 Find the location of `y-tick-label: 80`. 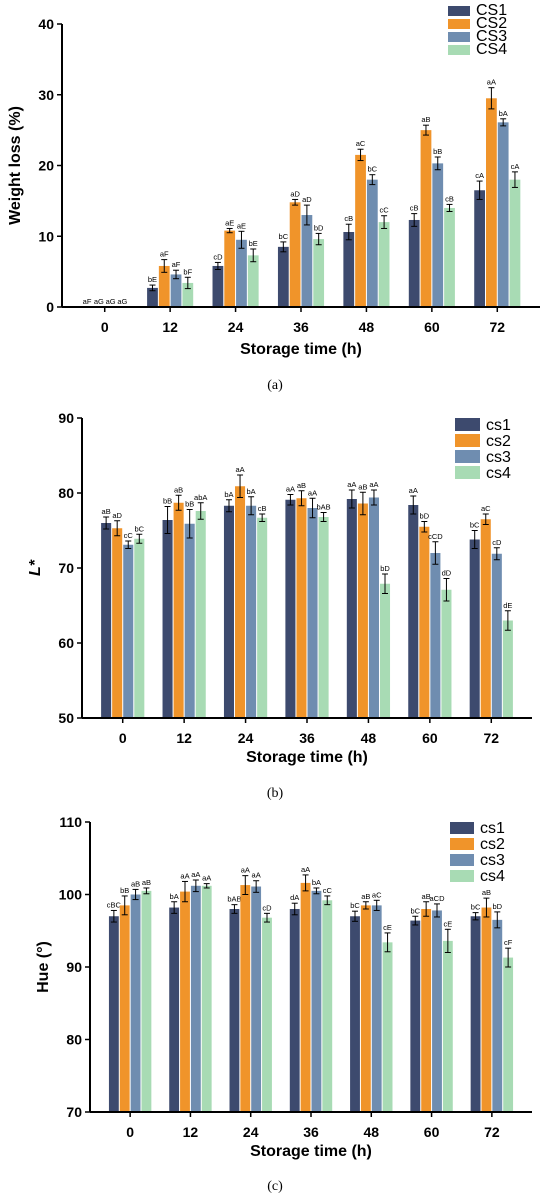

y-tick-label: 80 is located at coordinates (74, 1040).